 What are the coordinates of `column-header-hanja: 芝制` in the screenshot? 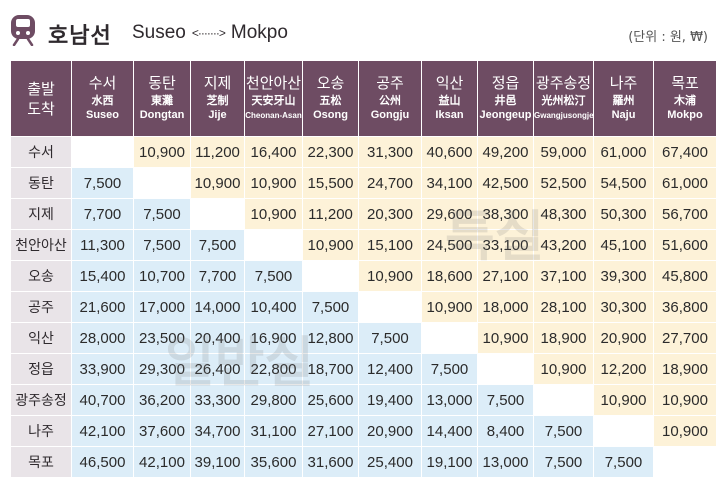 It's located at (217, 100).